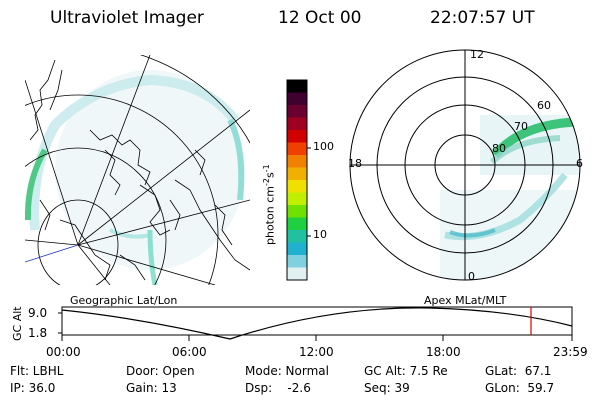 The height and width of the screenshot is (400, 600). I want to click on mode-info: Mode: Normal, so click(287, 371).